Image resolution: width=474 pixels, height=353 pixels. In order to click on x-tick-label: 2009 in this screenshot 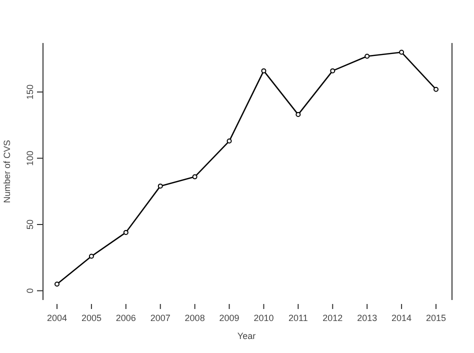, I will do `click(229, 318)`.